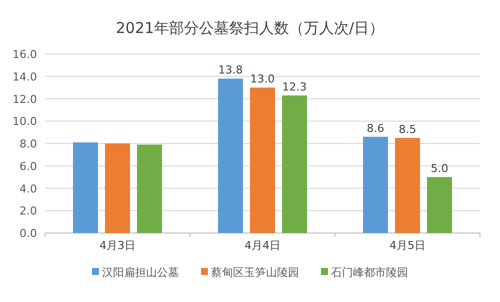 The width and height of the screenshot is (500, 302). Describe the element at coordinates (28, 211) in the screenshot. I see `y-tick-label: 2.0` at that location.